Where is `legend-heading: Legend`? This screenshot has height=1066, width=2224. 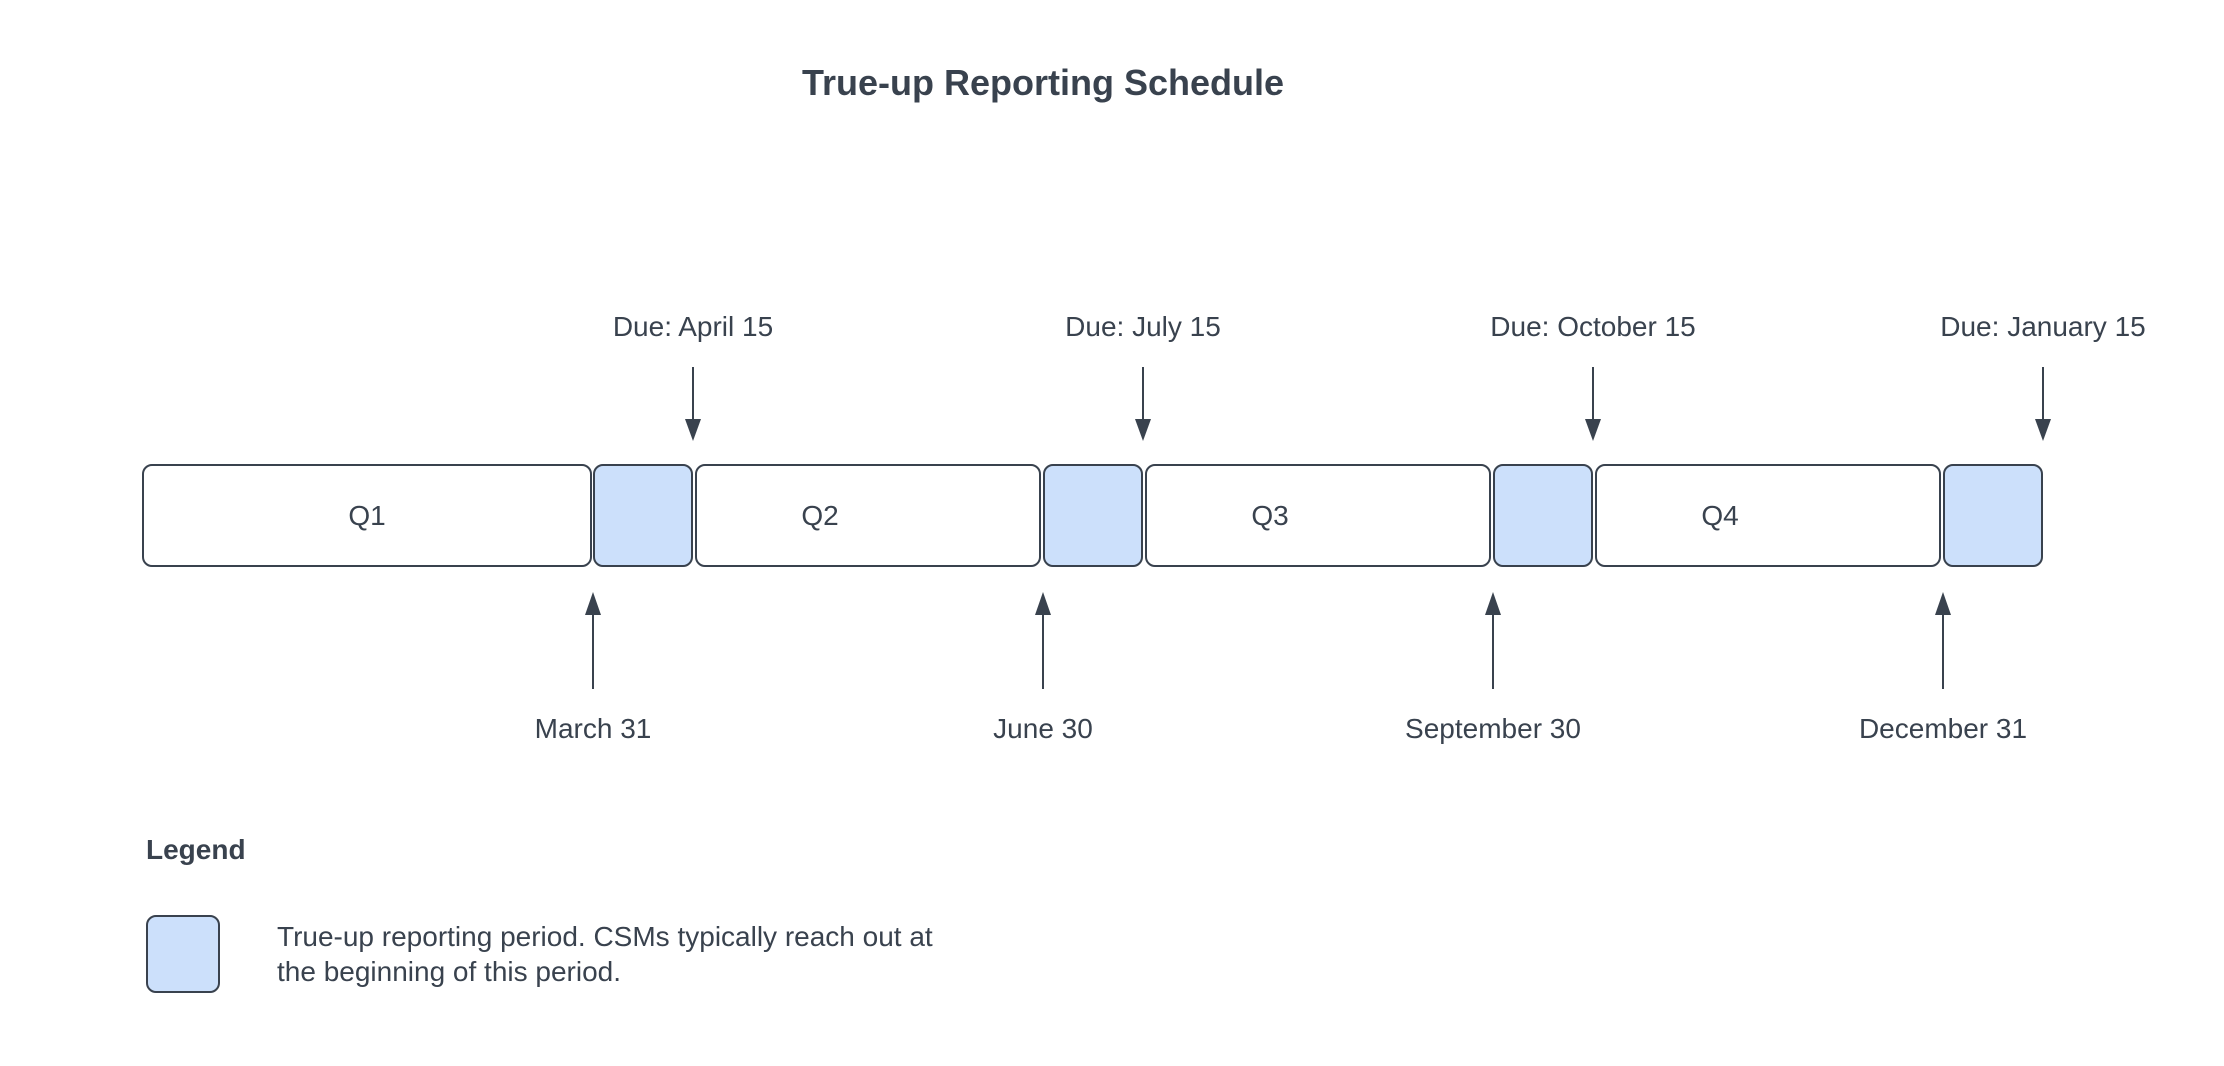
legend-heading: Legend is located at coordinates (196, 849).